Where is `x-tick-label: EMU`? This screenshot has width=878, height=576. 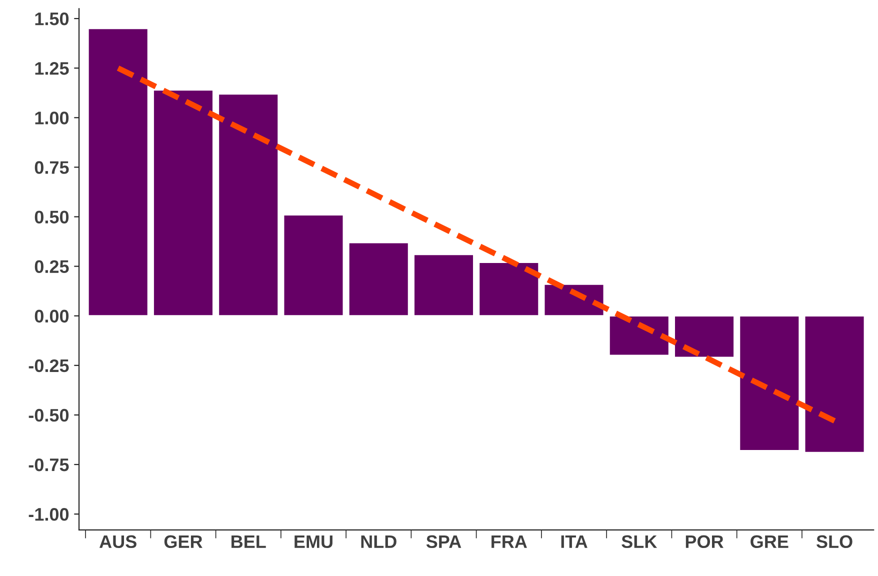
x-tick-label: EMU is located at coordinates (313, 541).